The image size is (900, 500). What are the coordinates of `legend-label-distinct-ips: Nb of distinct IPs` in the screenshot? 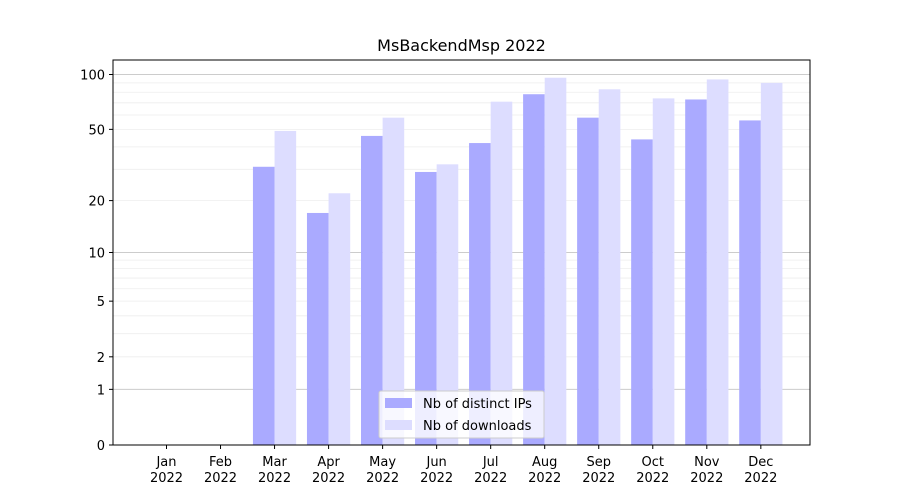 It's located at (477, 404).